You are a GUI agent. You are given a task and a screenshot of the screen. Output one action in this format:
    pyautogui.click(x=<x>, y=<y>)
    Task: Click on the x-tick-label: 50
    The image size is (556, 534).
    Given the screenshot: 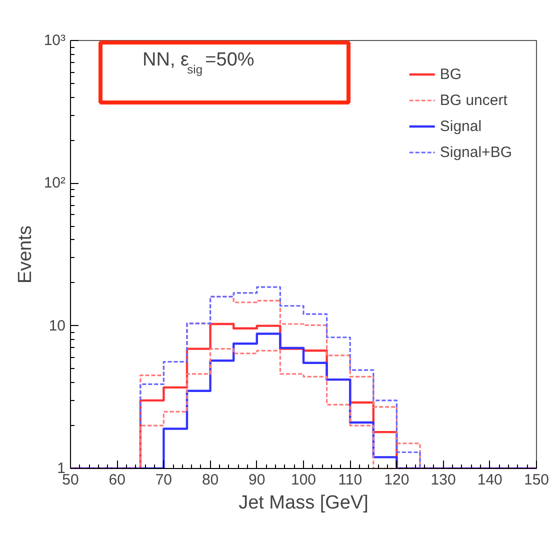 What is the action you would take?
    pyautogui.click(x=70, y=480)
    